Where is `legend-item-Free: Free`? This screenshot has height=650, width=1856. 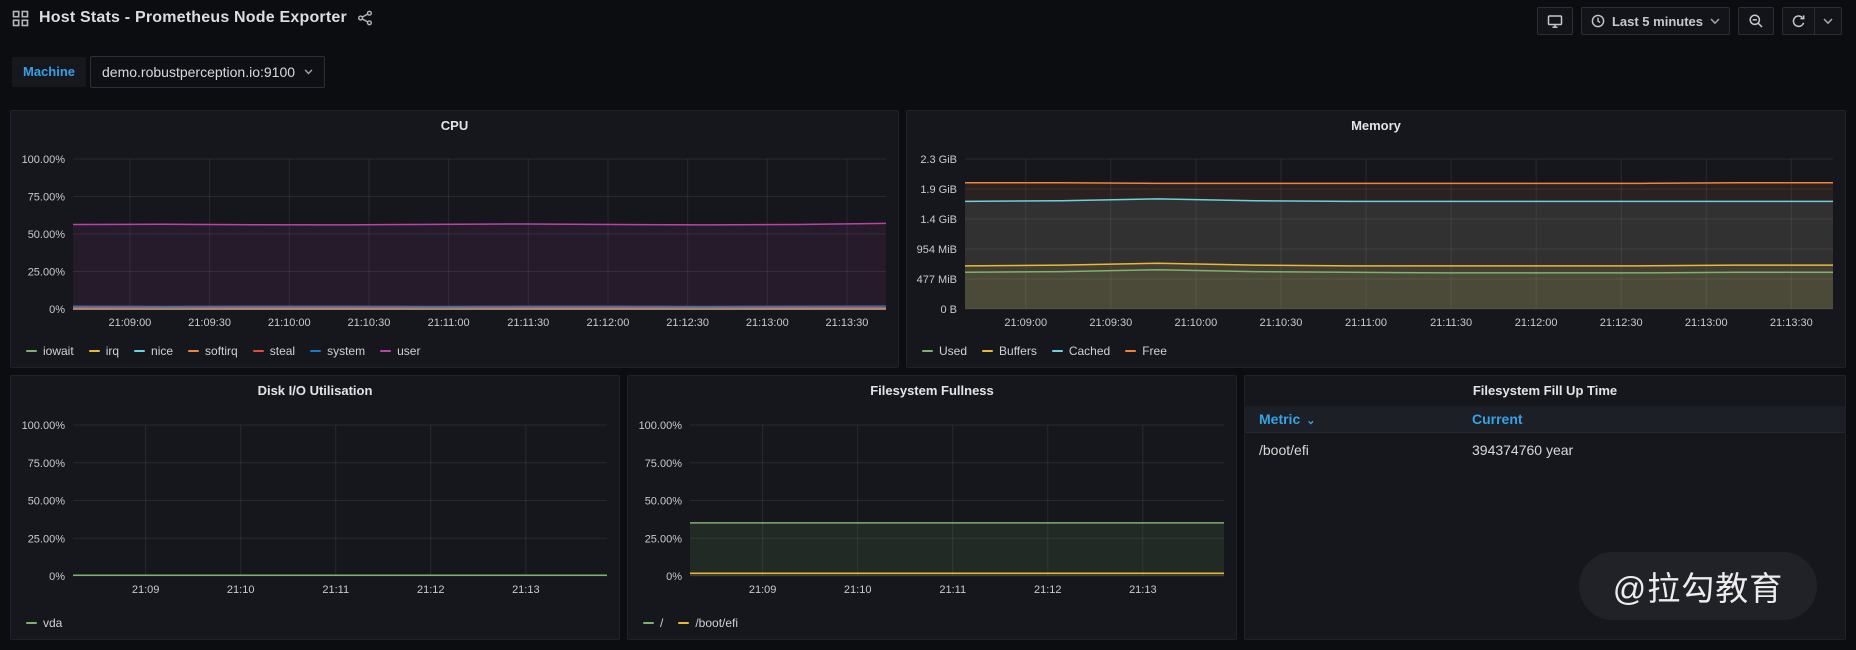 legend-item-Free: Free is located at coordinates (1146, 351).